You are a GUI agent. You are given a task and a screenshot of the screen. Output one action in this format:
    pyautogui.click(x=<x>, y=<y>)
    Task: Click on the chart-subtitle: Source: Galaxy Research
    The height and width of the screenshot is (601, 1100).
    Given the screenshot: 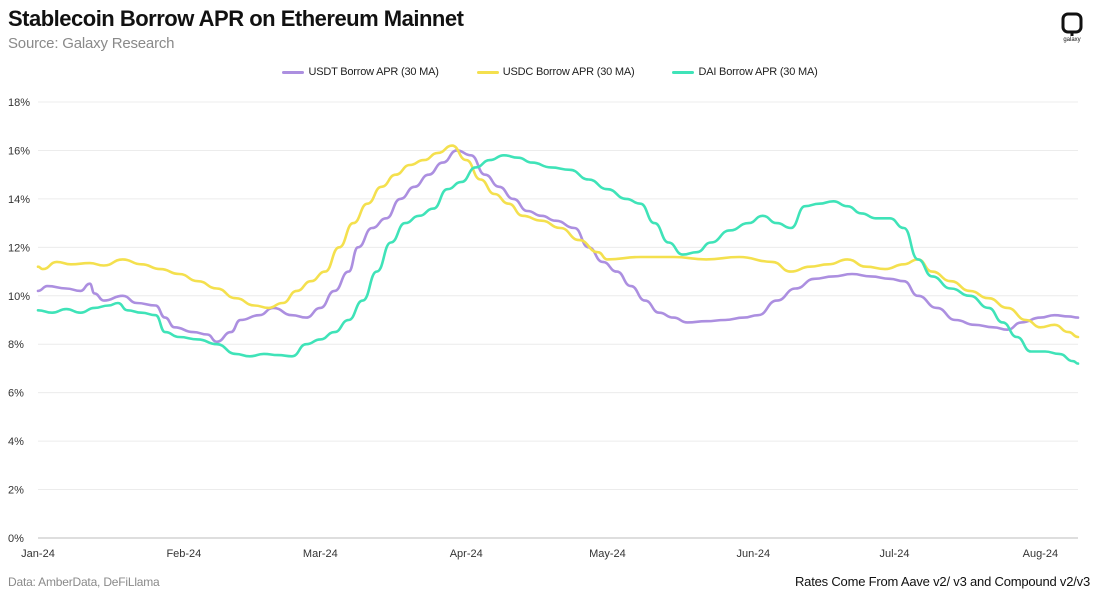 What is the action you would take?
    pyautogui.click(x=91, y=43)
    